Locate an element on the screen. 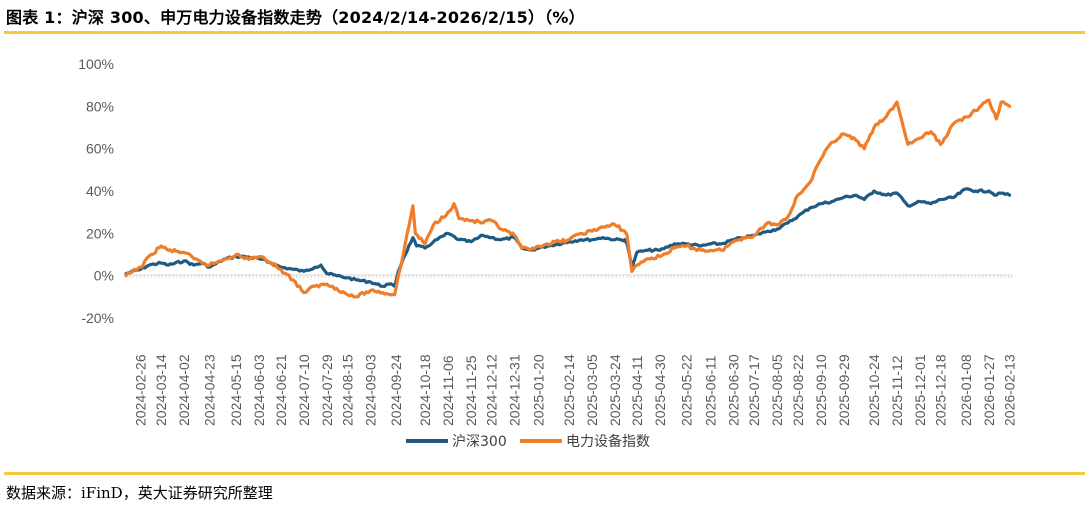  x-tick-label: 2024-03-14 is located at coordinates (161, 390).